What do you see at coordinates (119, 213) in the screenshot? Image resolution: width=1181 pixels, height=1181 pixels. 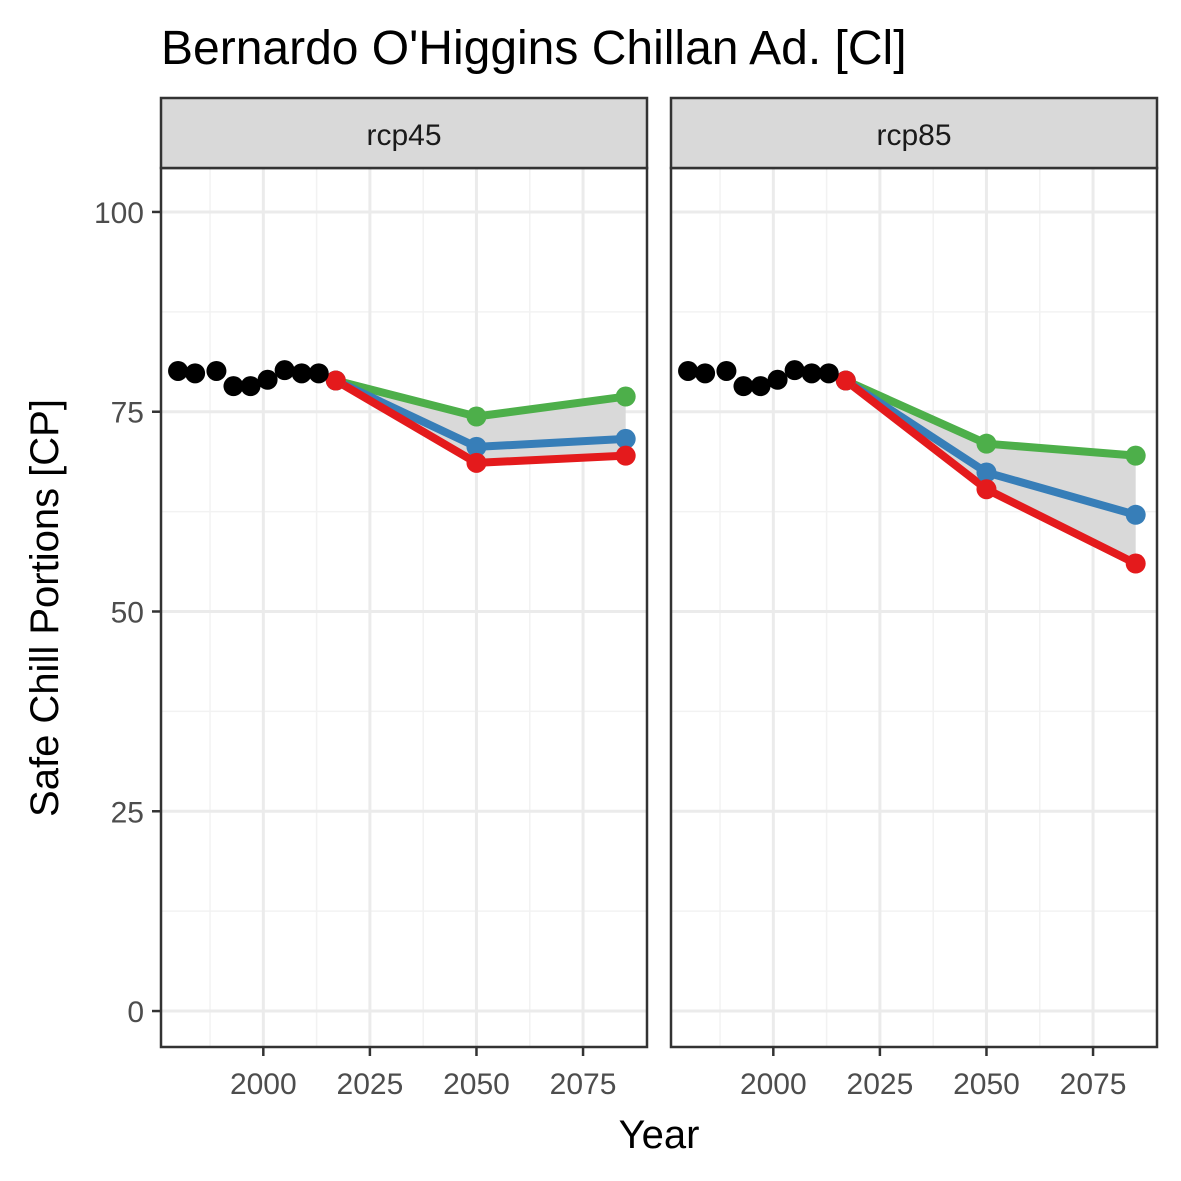 I see `y-tick-label: 100` at bounding box center [119, 213].